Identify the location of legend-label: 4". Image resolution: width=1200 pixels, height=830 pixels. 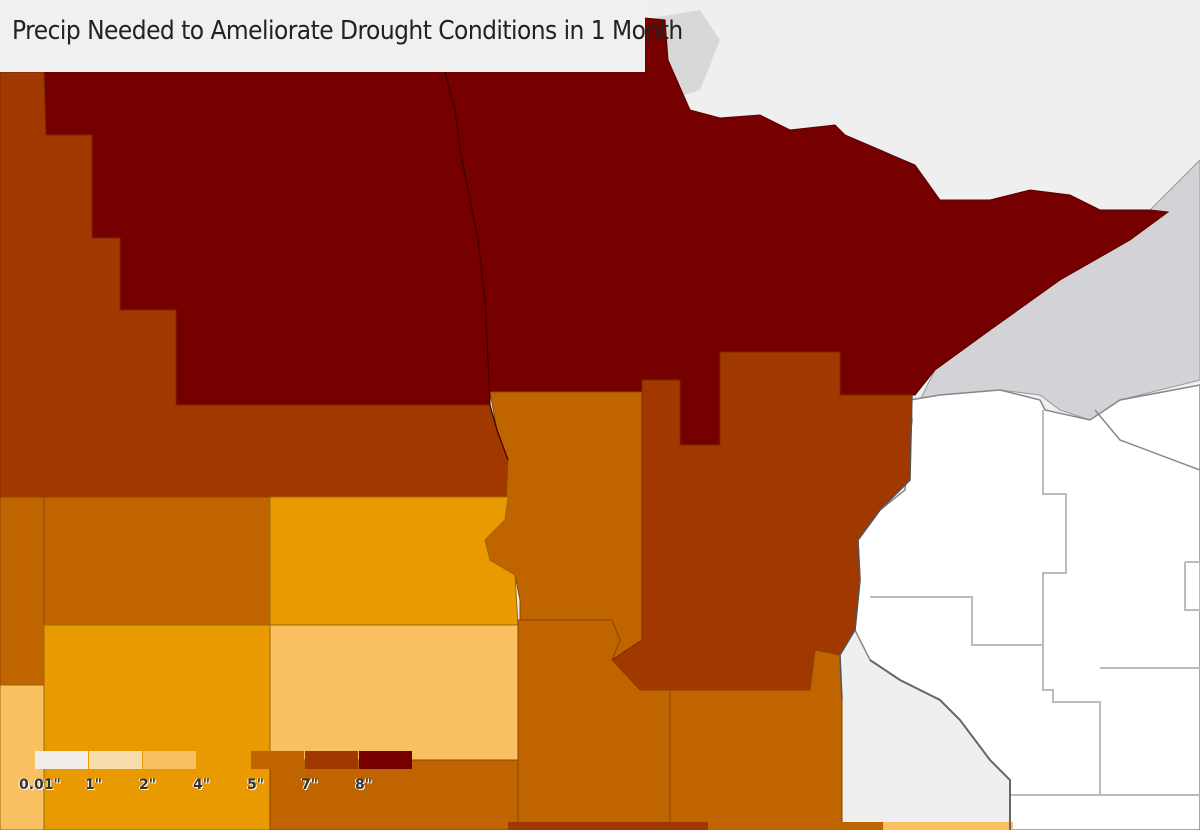
(202, 785).